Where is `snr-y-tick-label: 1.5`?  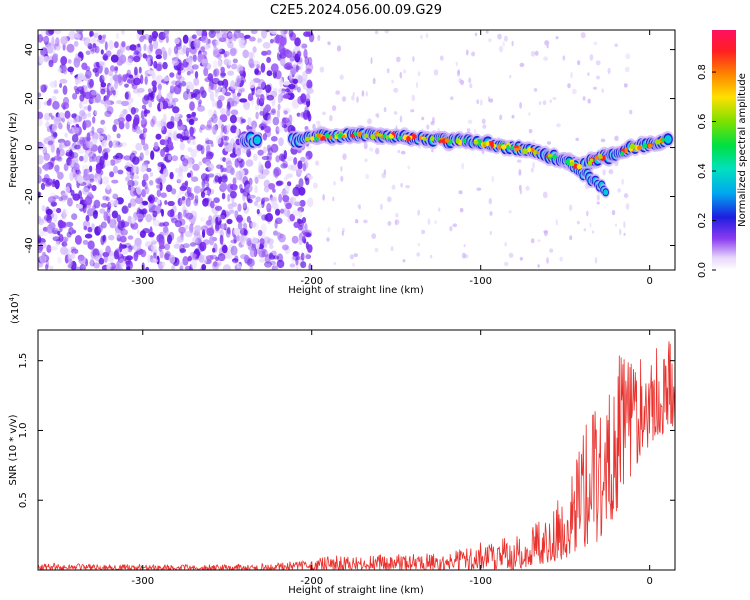
snr-y-tick-label: 1.5 is located at coordinates (23, 361).